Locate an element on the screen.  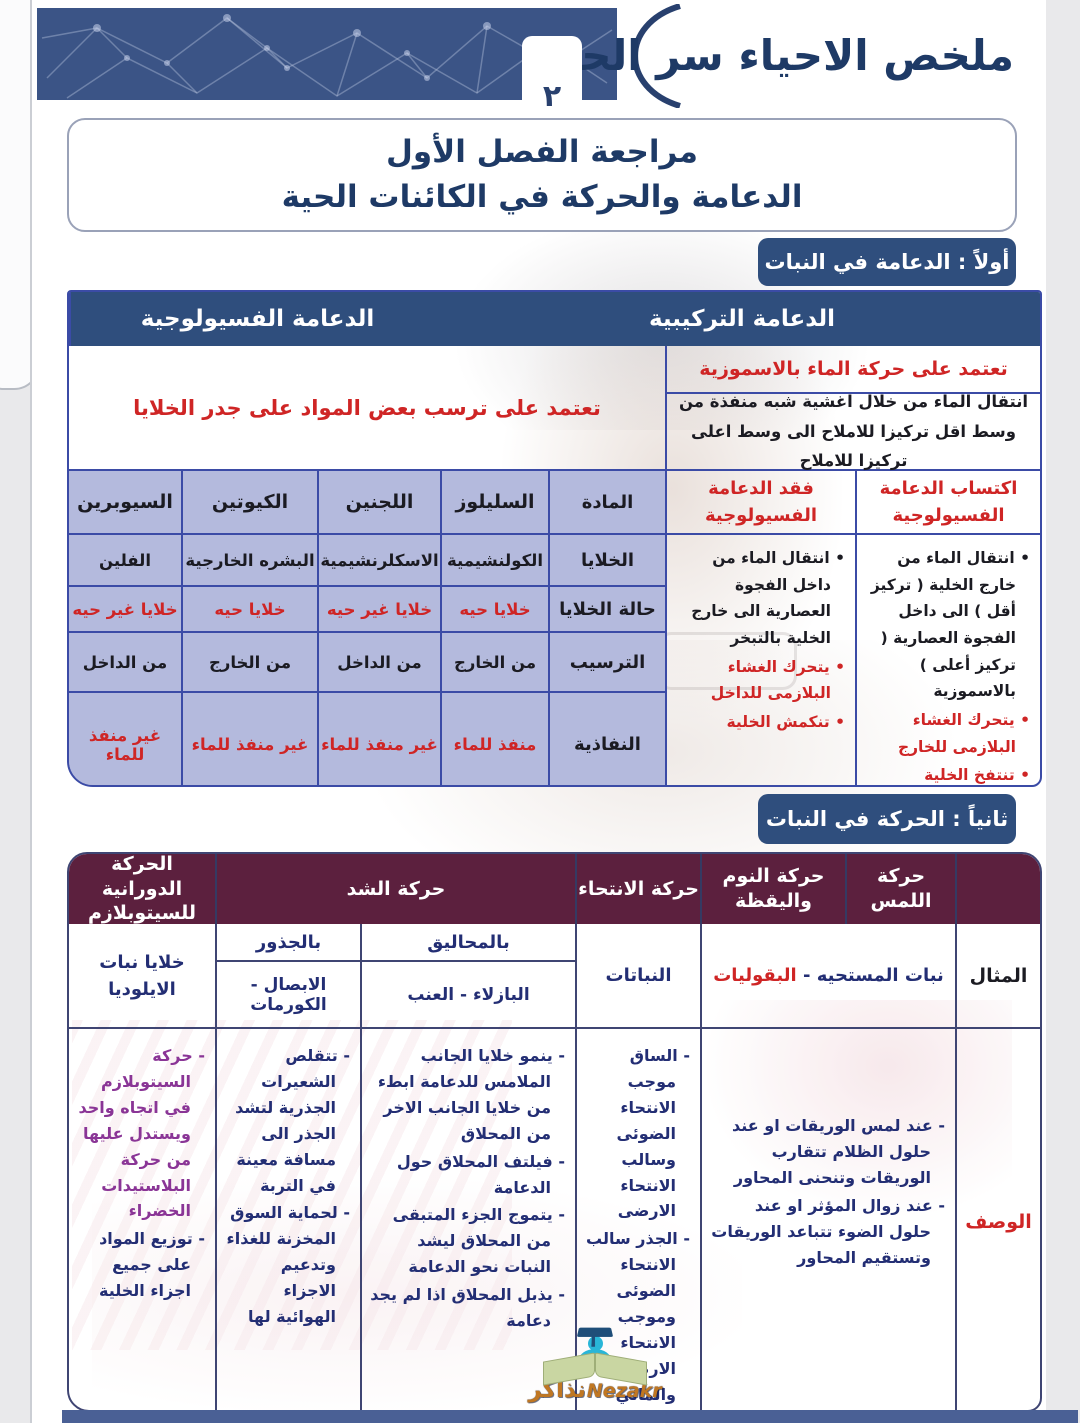
physiological-support-header: الدعامة الفسيولوجية is located at coordinates (256, 319).